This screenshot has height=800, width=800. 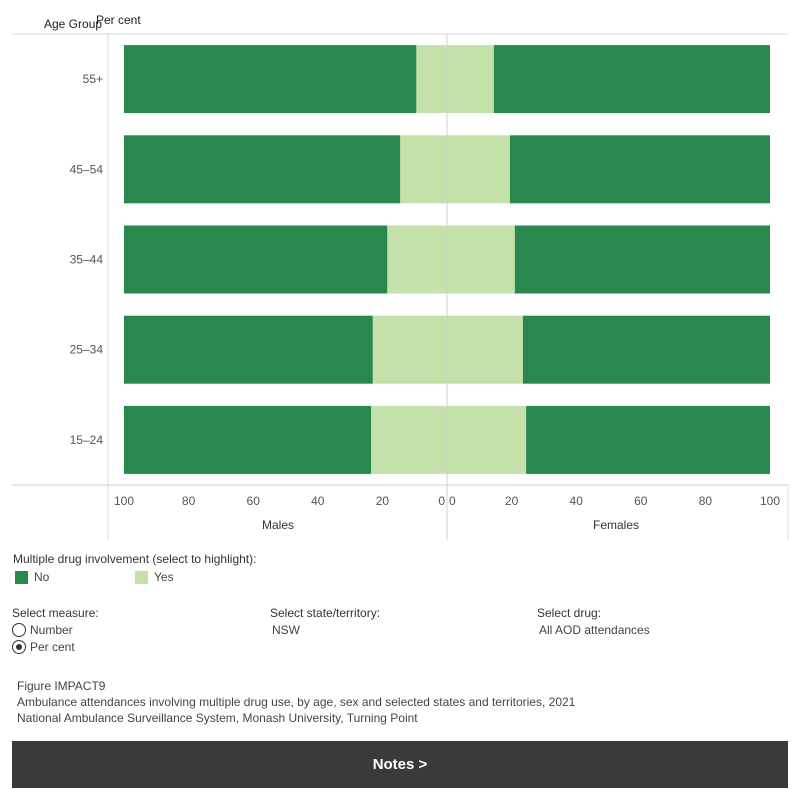 I want to click on x-tick-males: 40, so click(x=318, y=501).